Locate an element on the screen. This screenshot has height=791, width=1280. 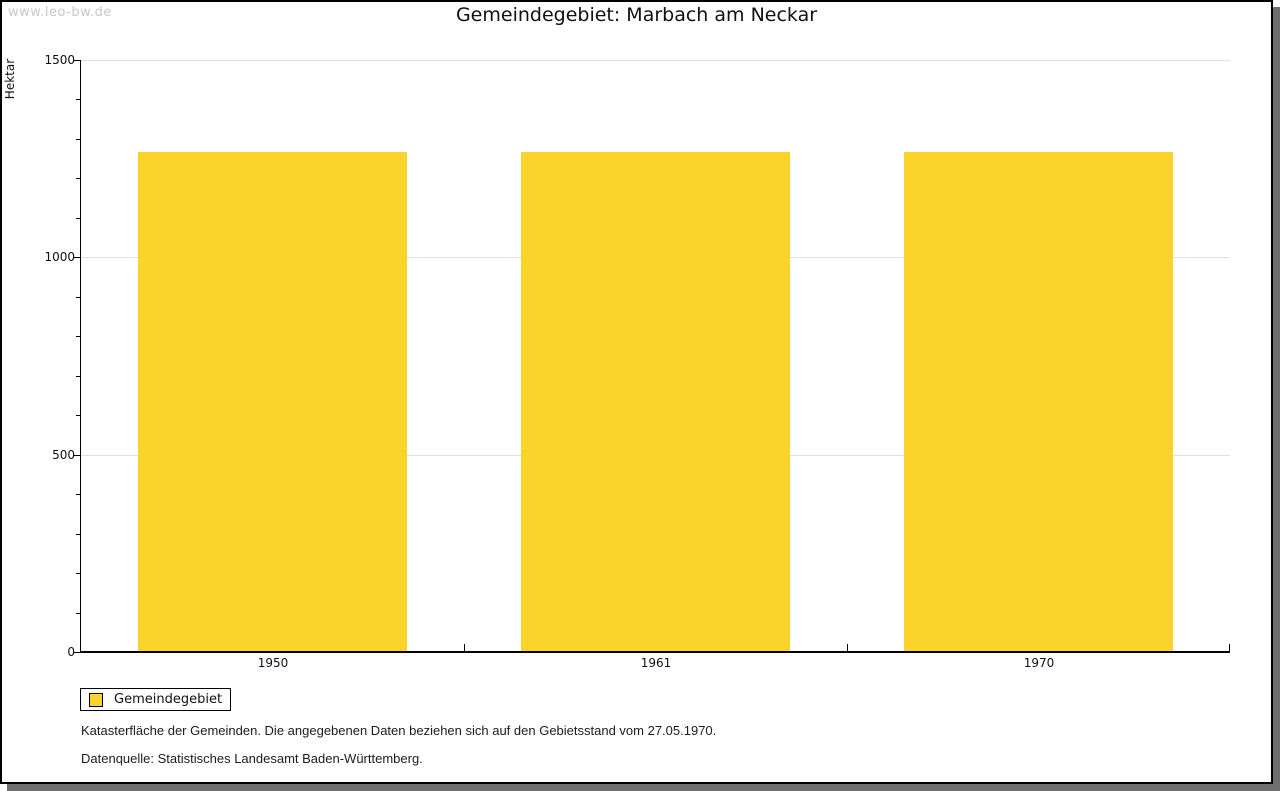
watermark: www.leo-bw.de is located at coordinates (60, 12).